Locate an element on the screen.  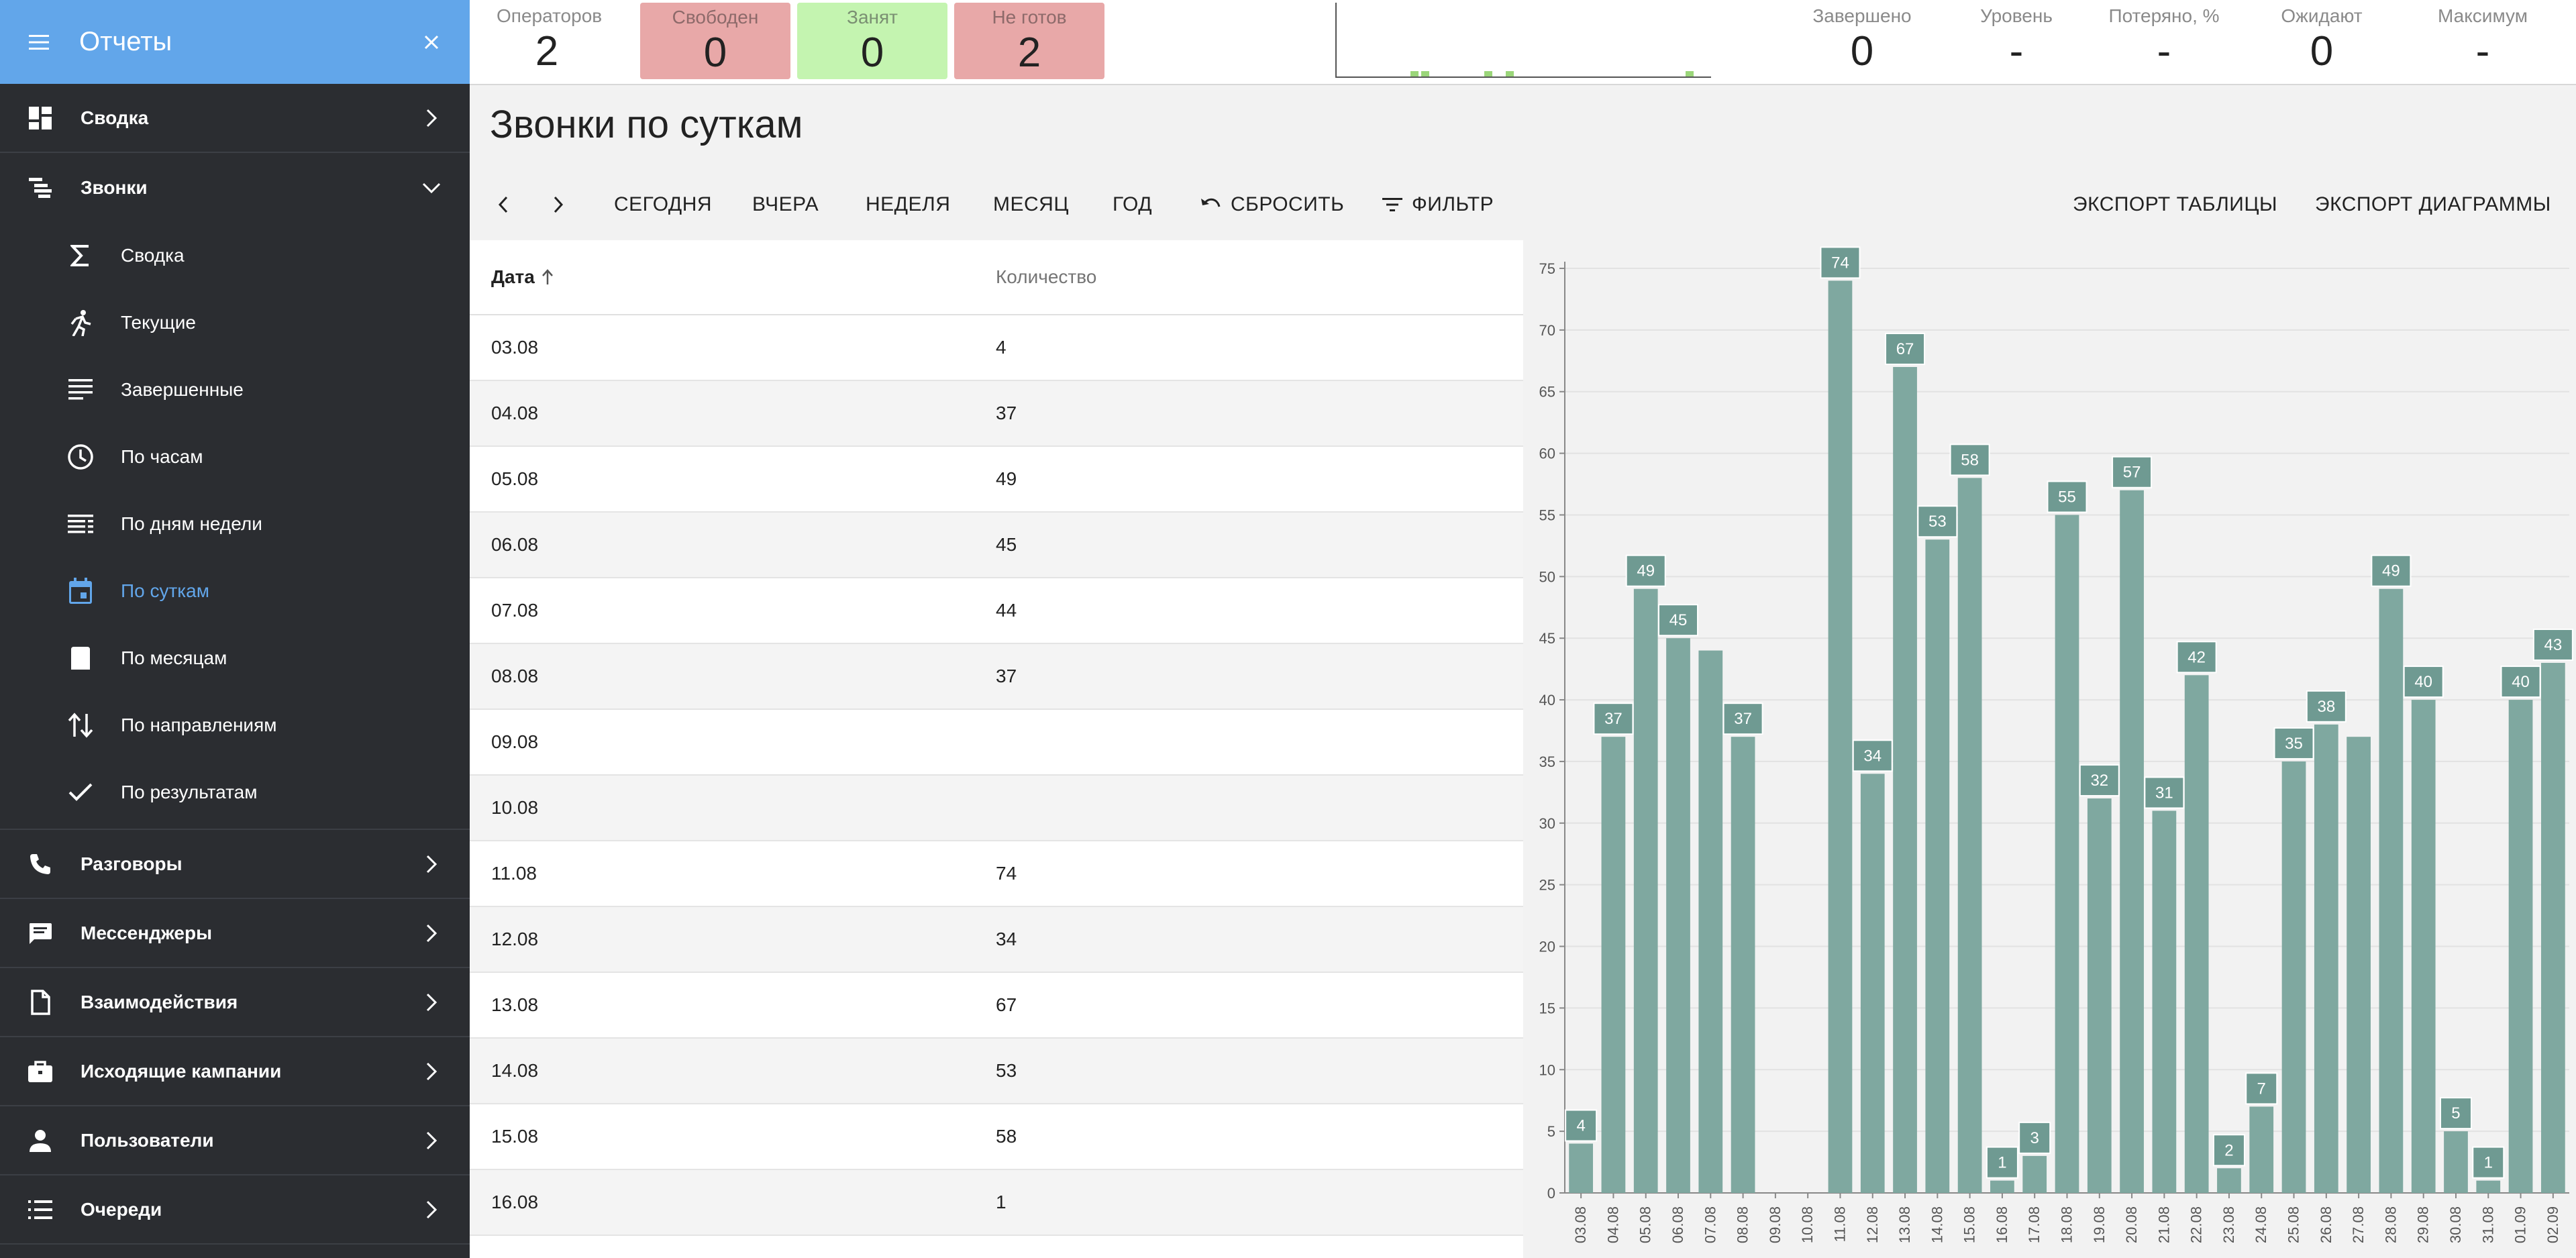
cell-date: 14.08 is located at coordinates (515, 1070).